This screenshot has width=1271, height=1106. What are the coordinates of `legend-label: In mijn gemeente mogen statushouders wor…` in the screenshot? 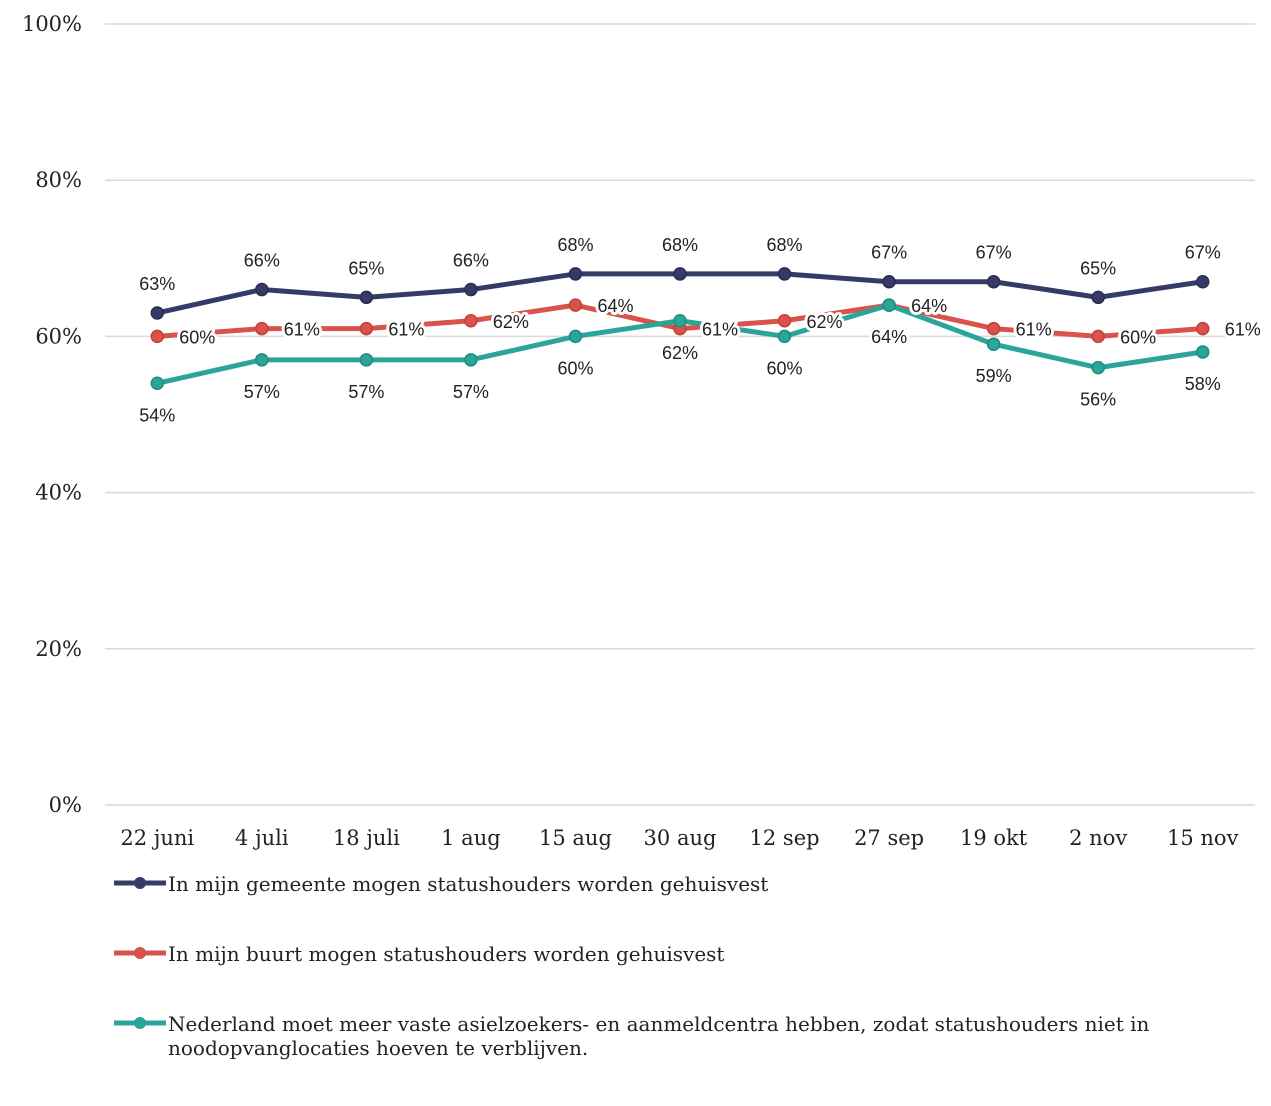 It's located at (468, 884).